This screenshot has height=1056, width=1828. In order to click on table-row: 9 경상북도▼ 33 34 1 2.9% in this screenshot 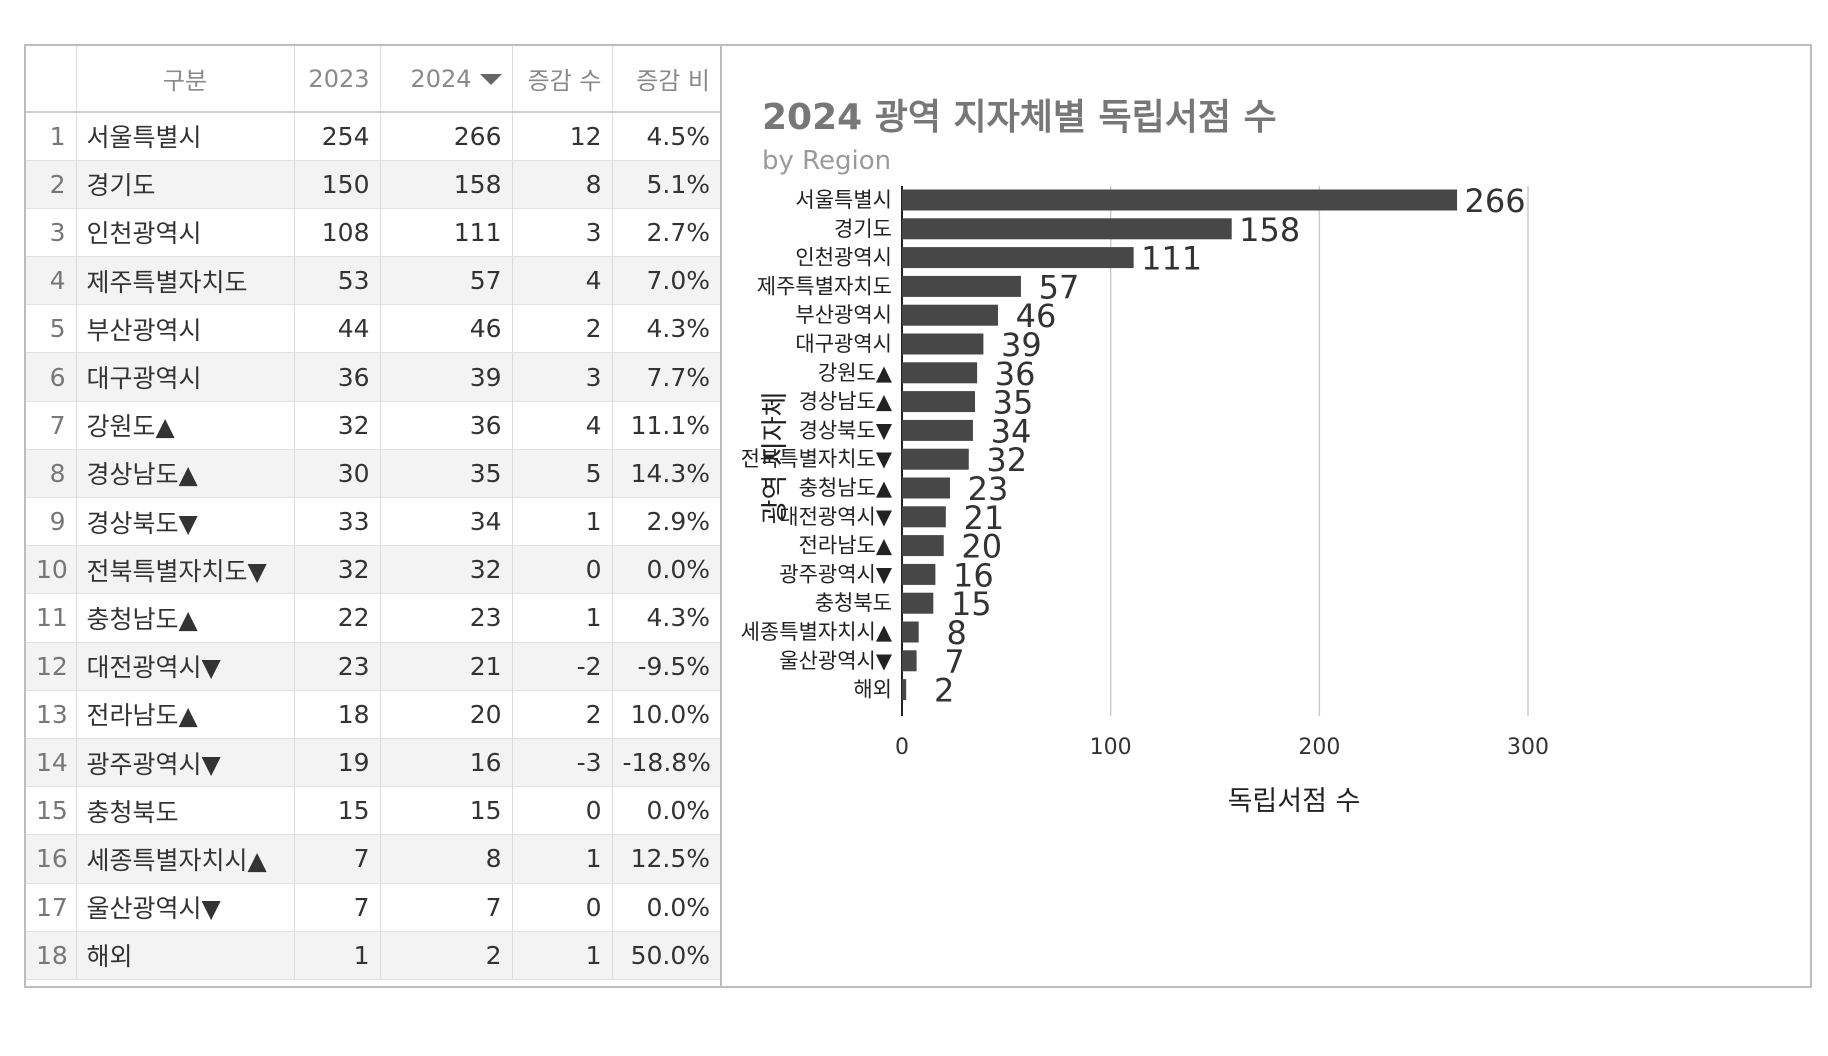, I will do `click(373, 522)`.